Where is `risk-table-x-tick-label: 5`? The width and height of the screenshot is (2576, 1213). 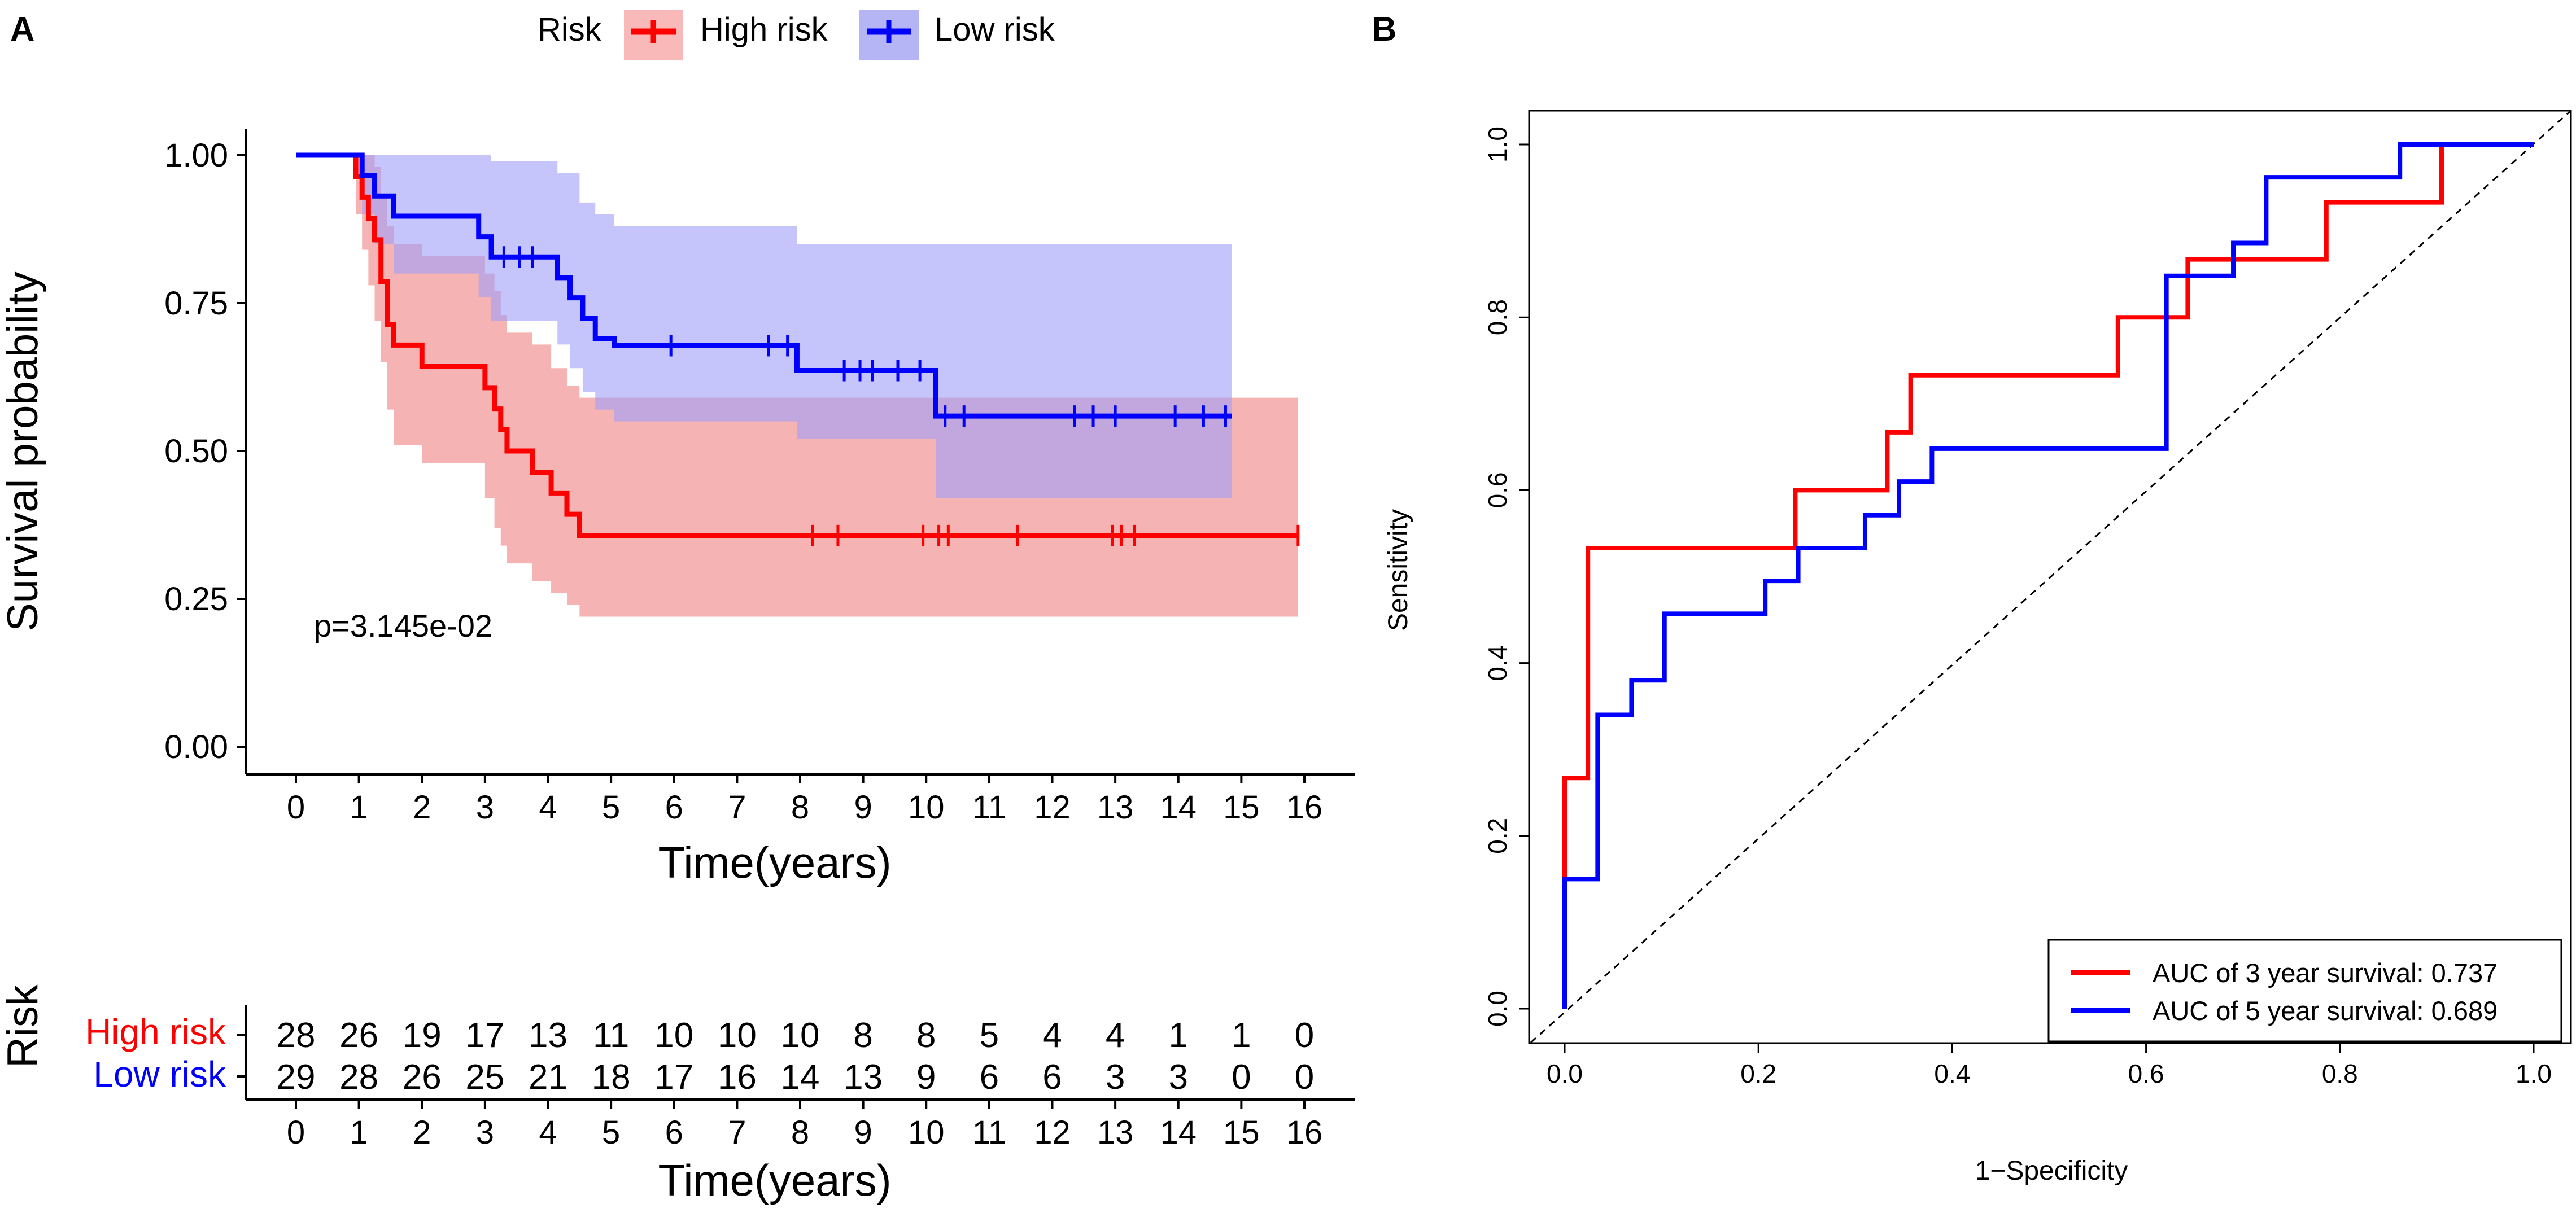 risk-table-x-tick-label: 5 is located at coordinates (611, 1132).